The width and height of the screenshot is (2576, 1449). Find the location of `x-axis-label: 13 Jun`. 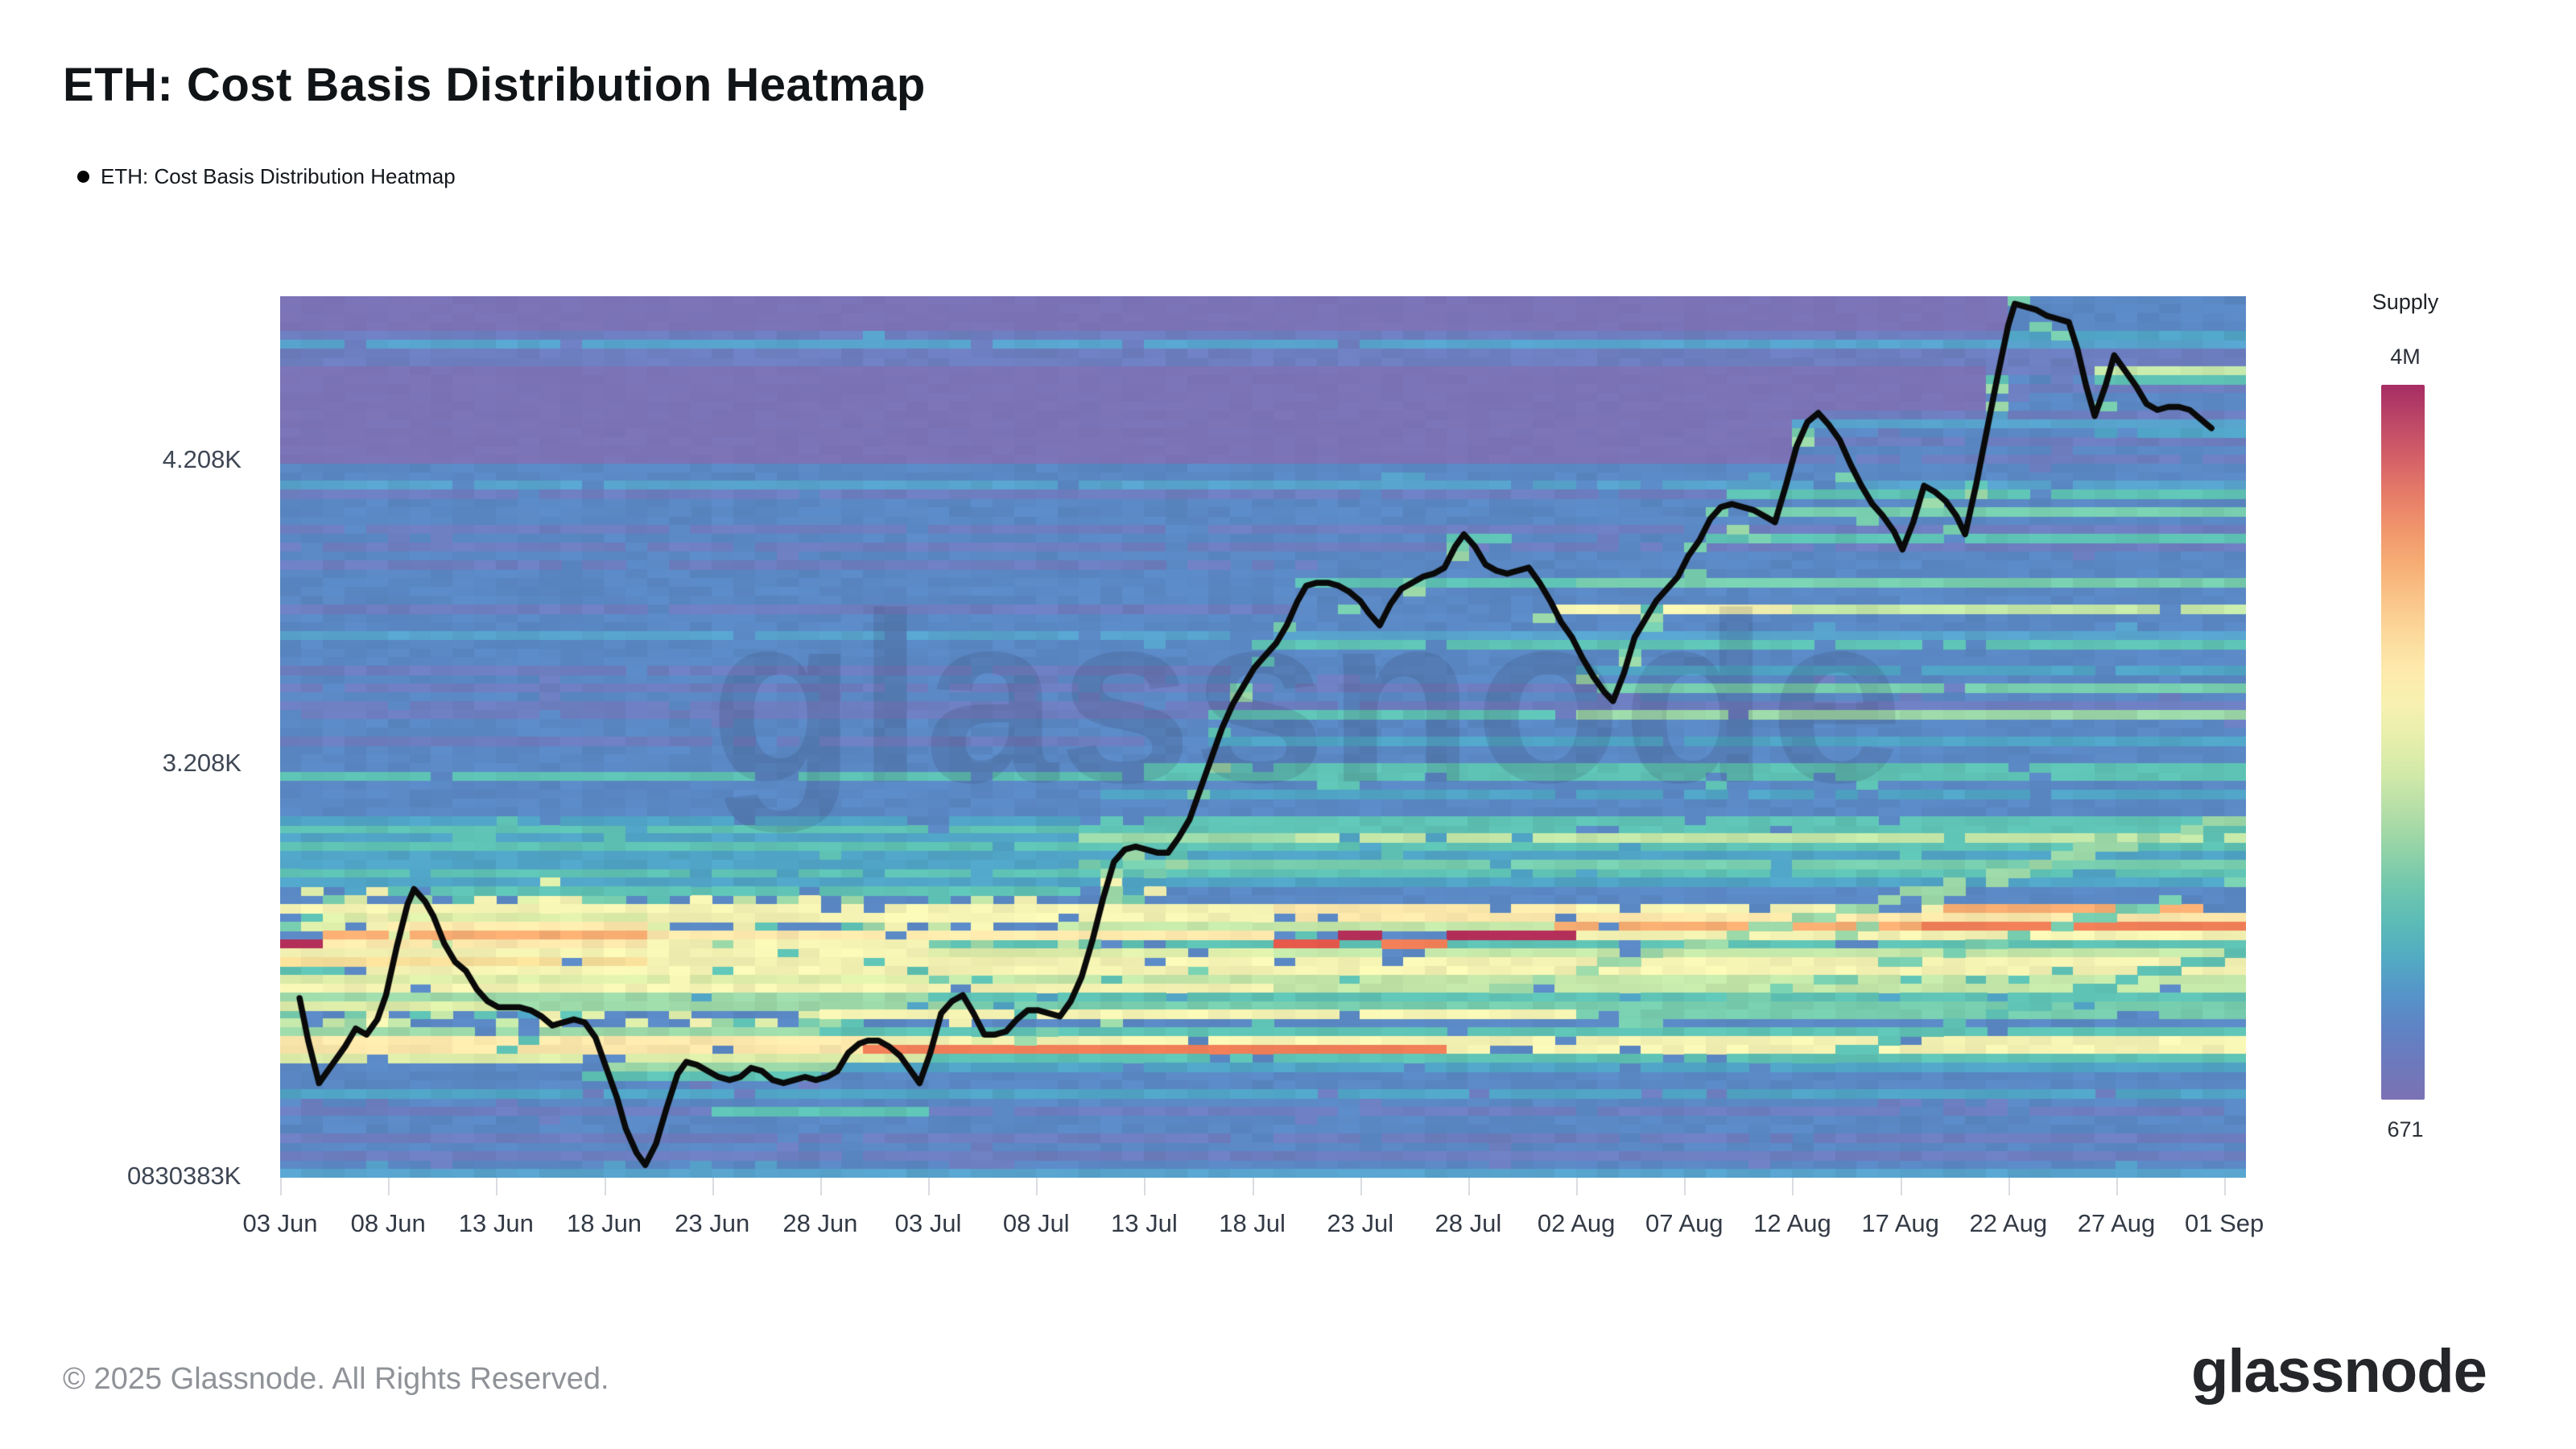

x-axis-label: 13 Jun is located at coordinates (496, 1223).